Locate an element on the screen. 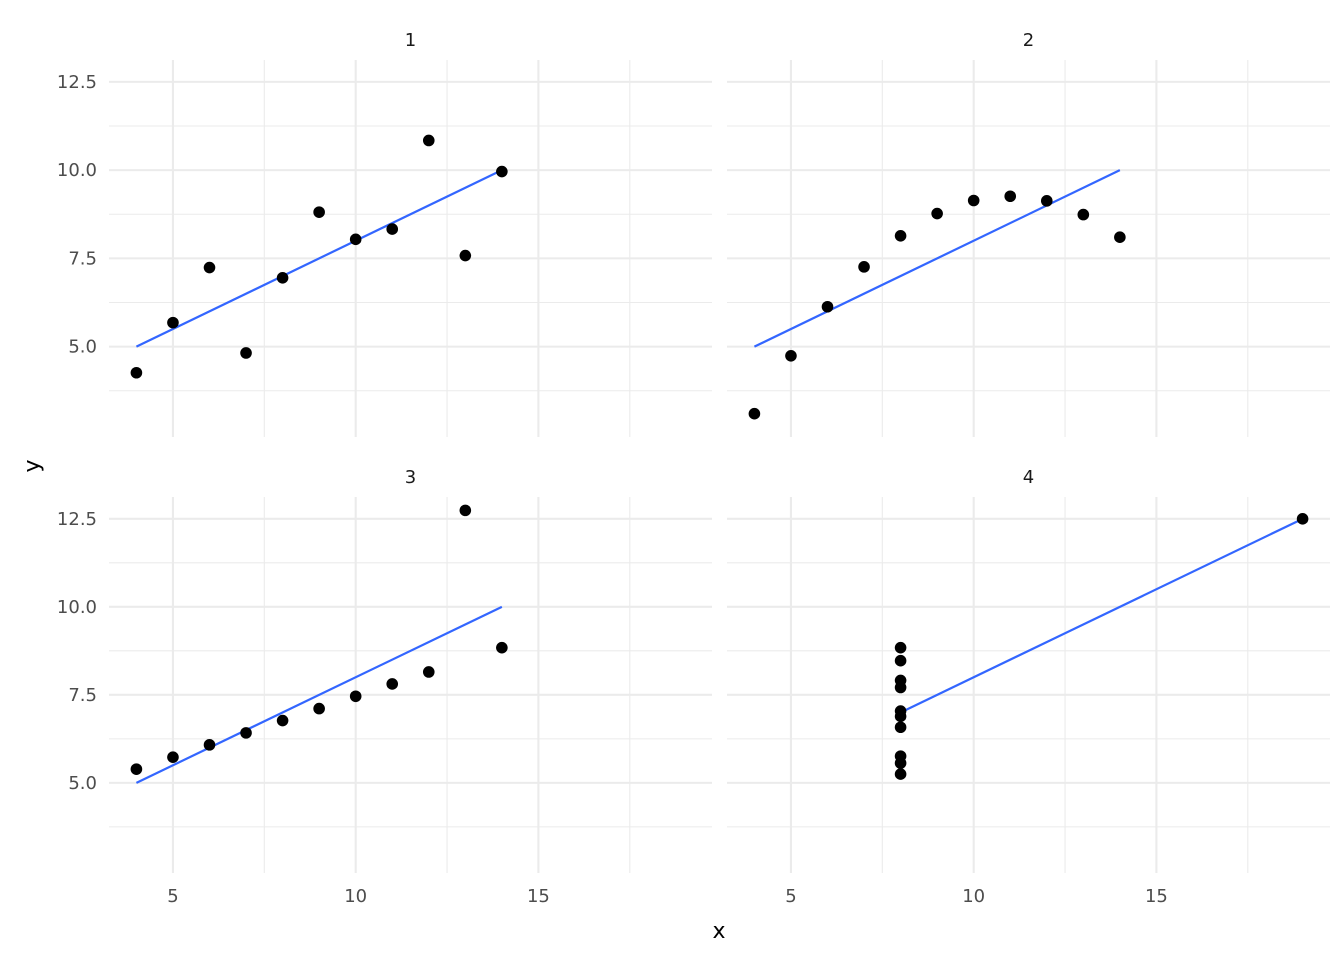 The image size is (1344, 960). facet-strip-label: 1 is located at coordinates (410, 40).